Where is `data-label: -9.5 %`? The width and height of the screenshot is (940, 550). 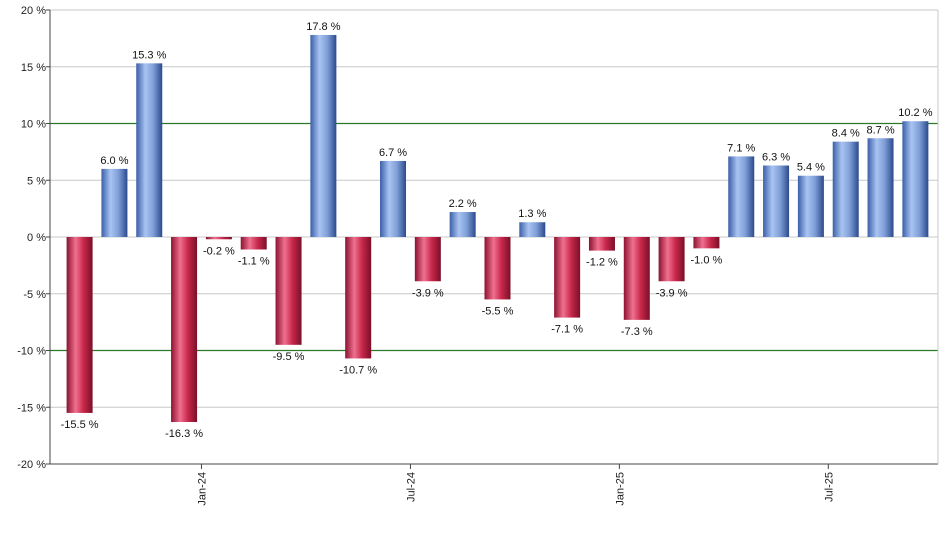
data-label: -9.5 % is located at coordinates (289, 357).